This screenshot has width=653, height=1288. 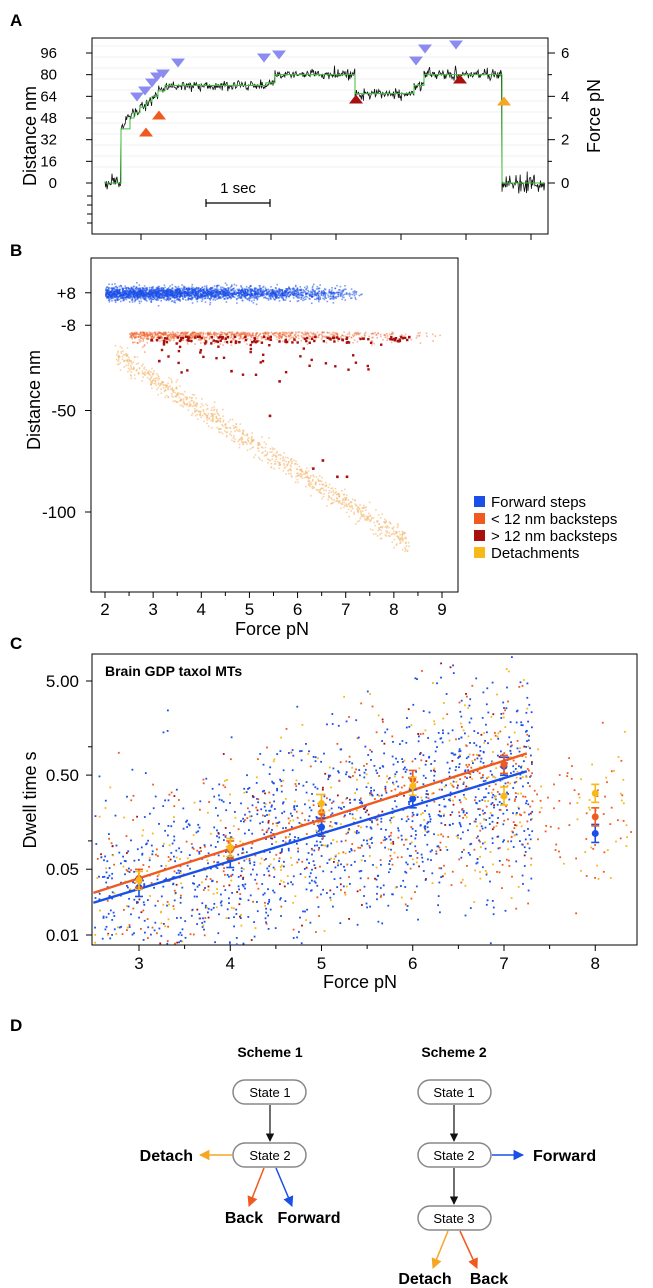 I want to click on panel-b-ylabel: Distance nm, so click(x=34, y=400).